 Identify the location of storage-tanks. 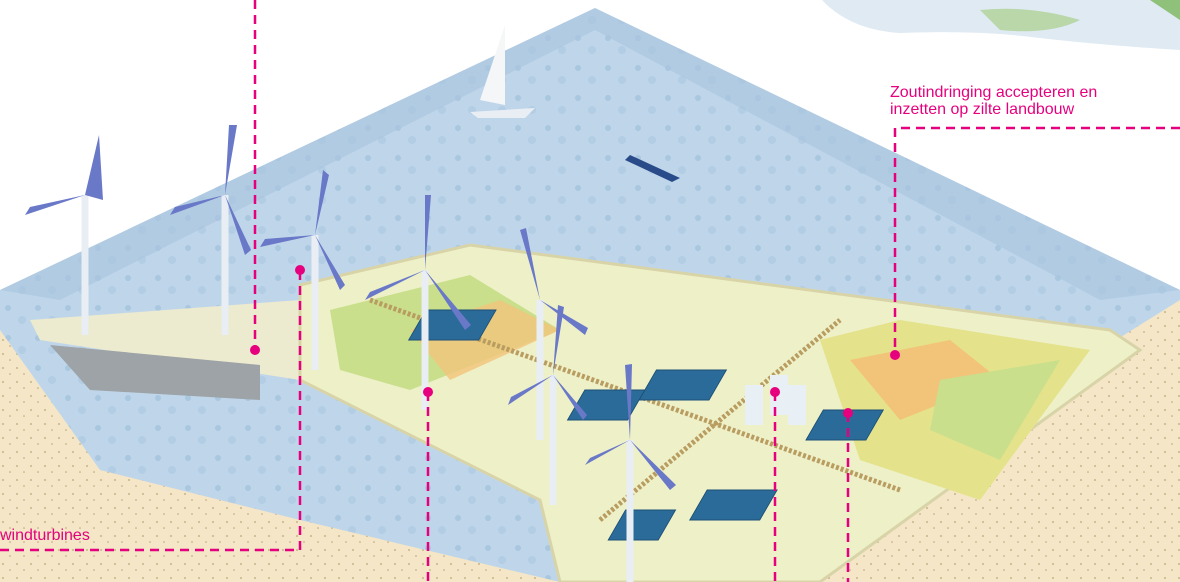
(775, 400).